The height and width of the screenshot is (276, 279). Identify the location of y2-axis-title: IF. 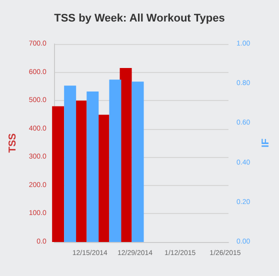
(266, 143).